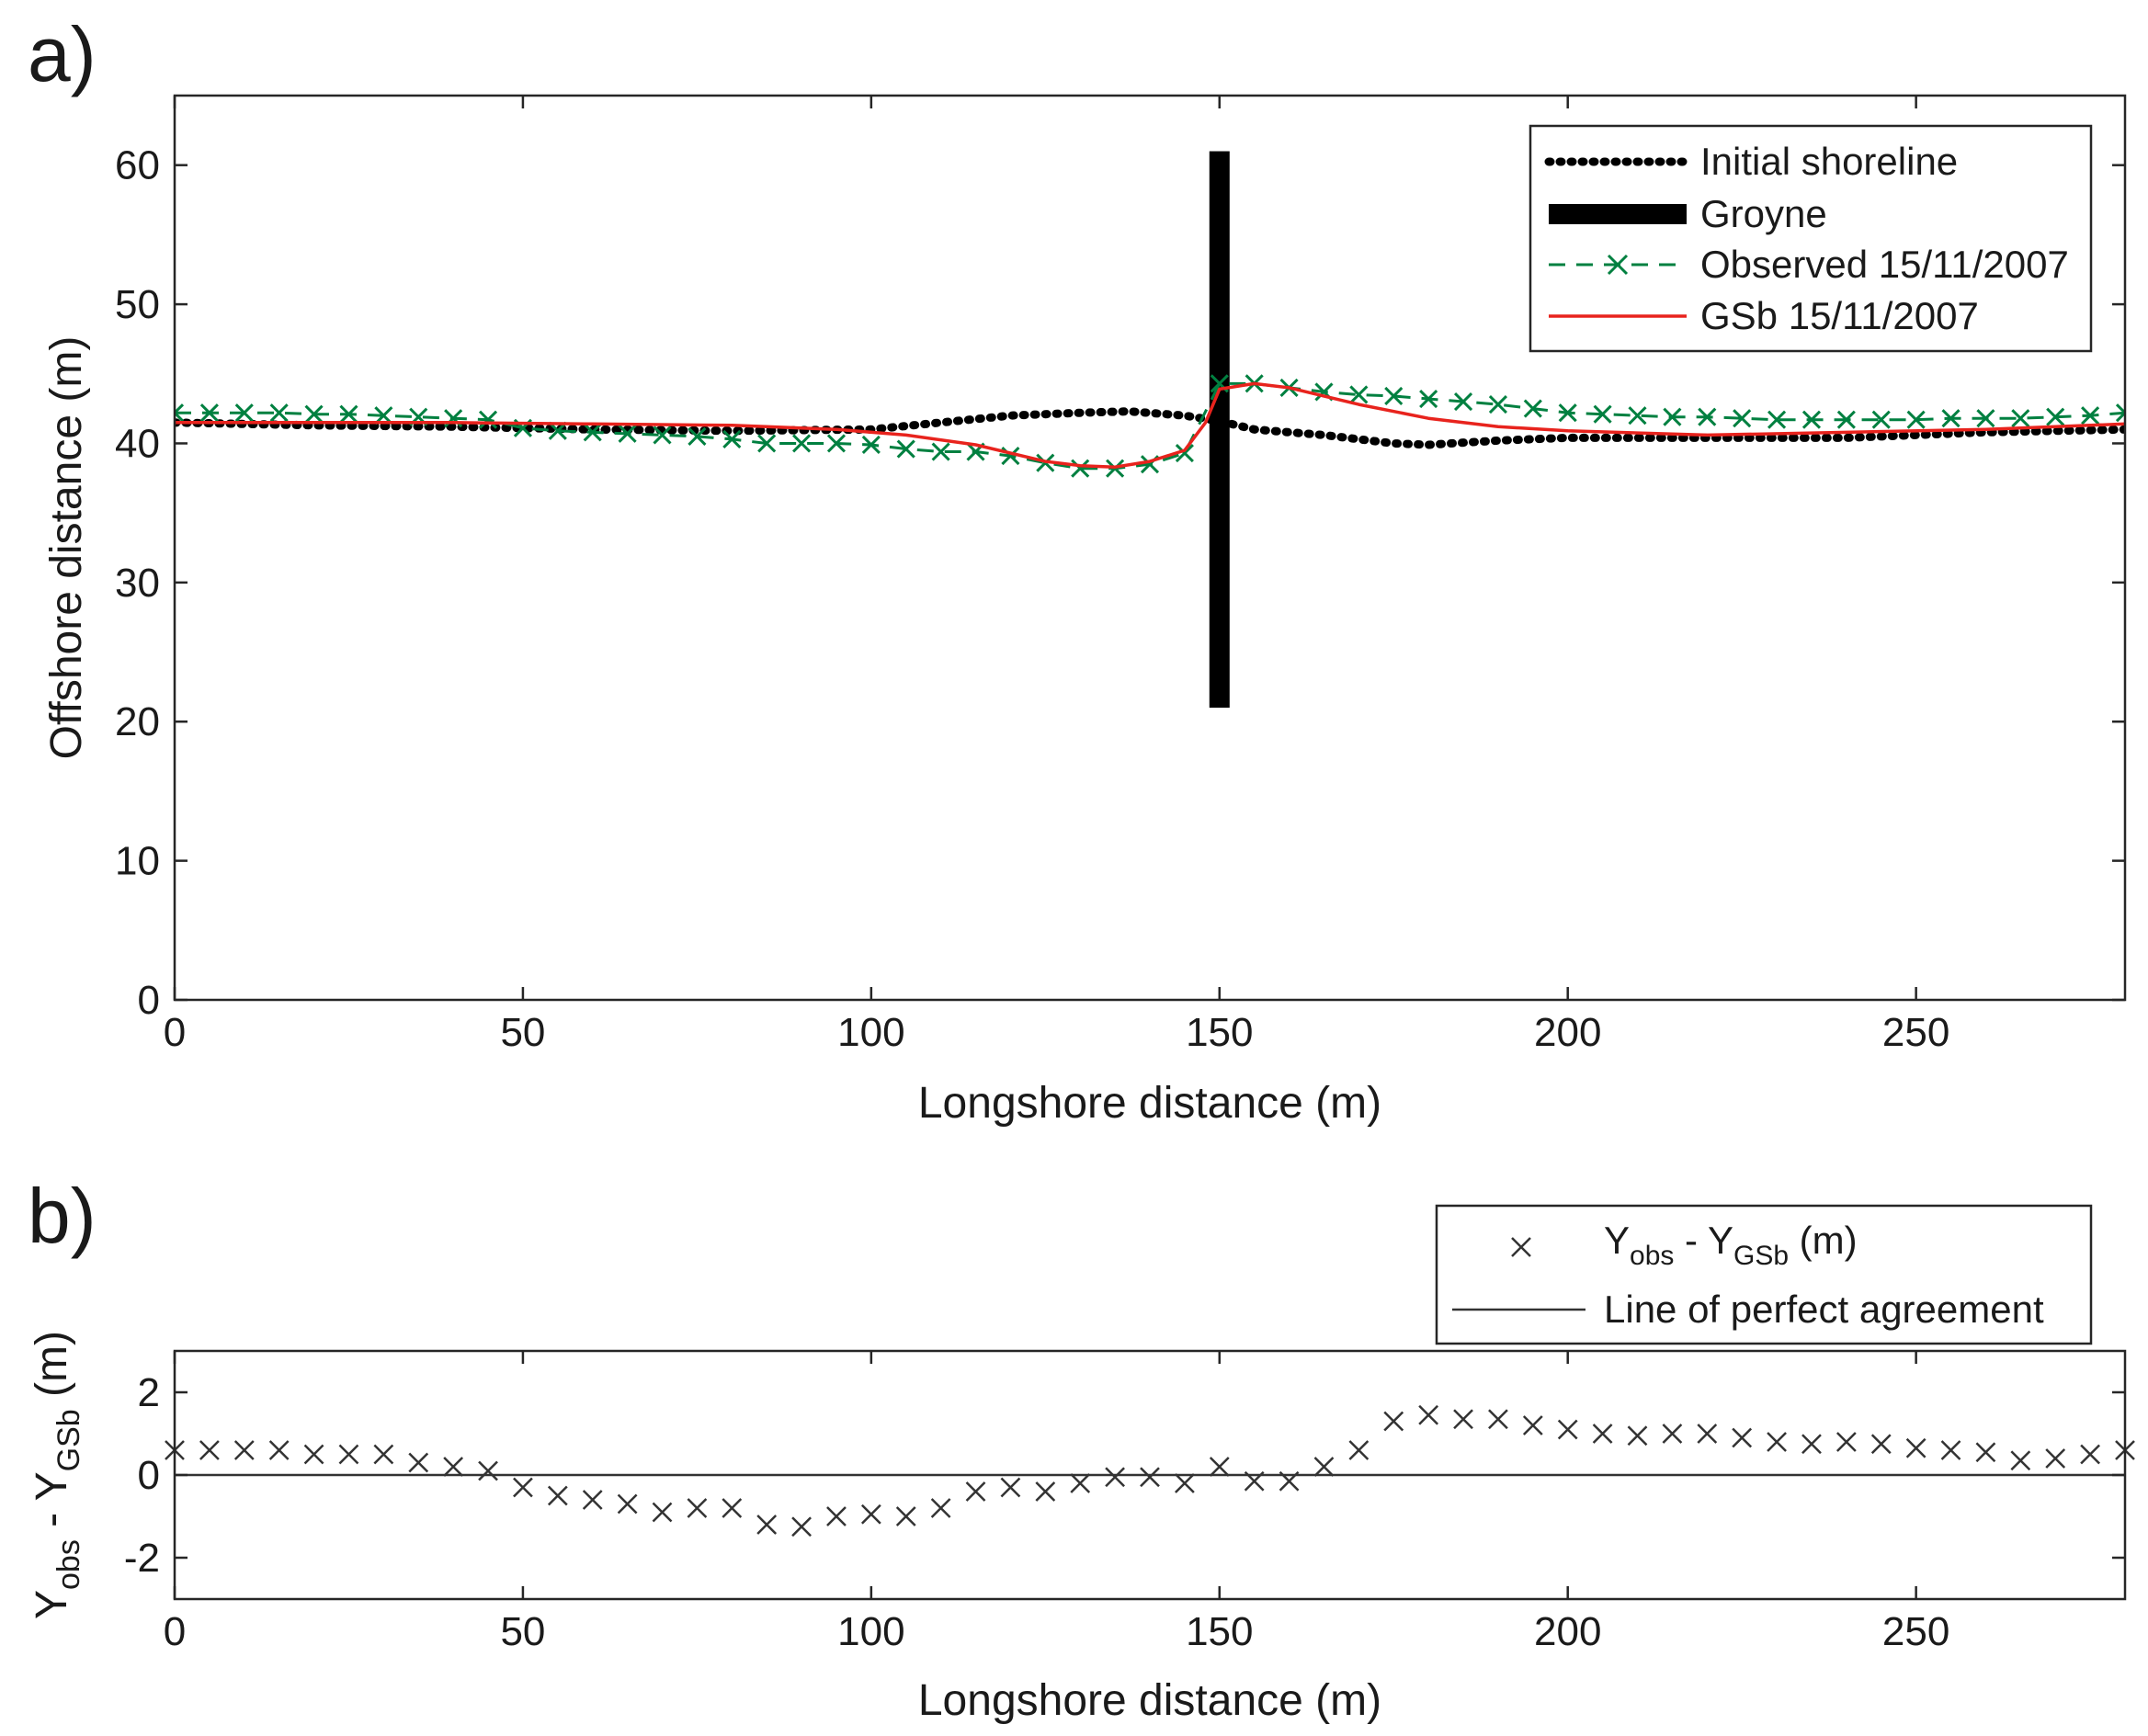  What do you see at coordinates (137, 583) in the screenshot?
I see `y-tick-label: 30` at bounding box center [137, 583].